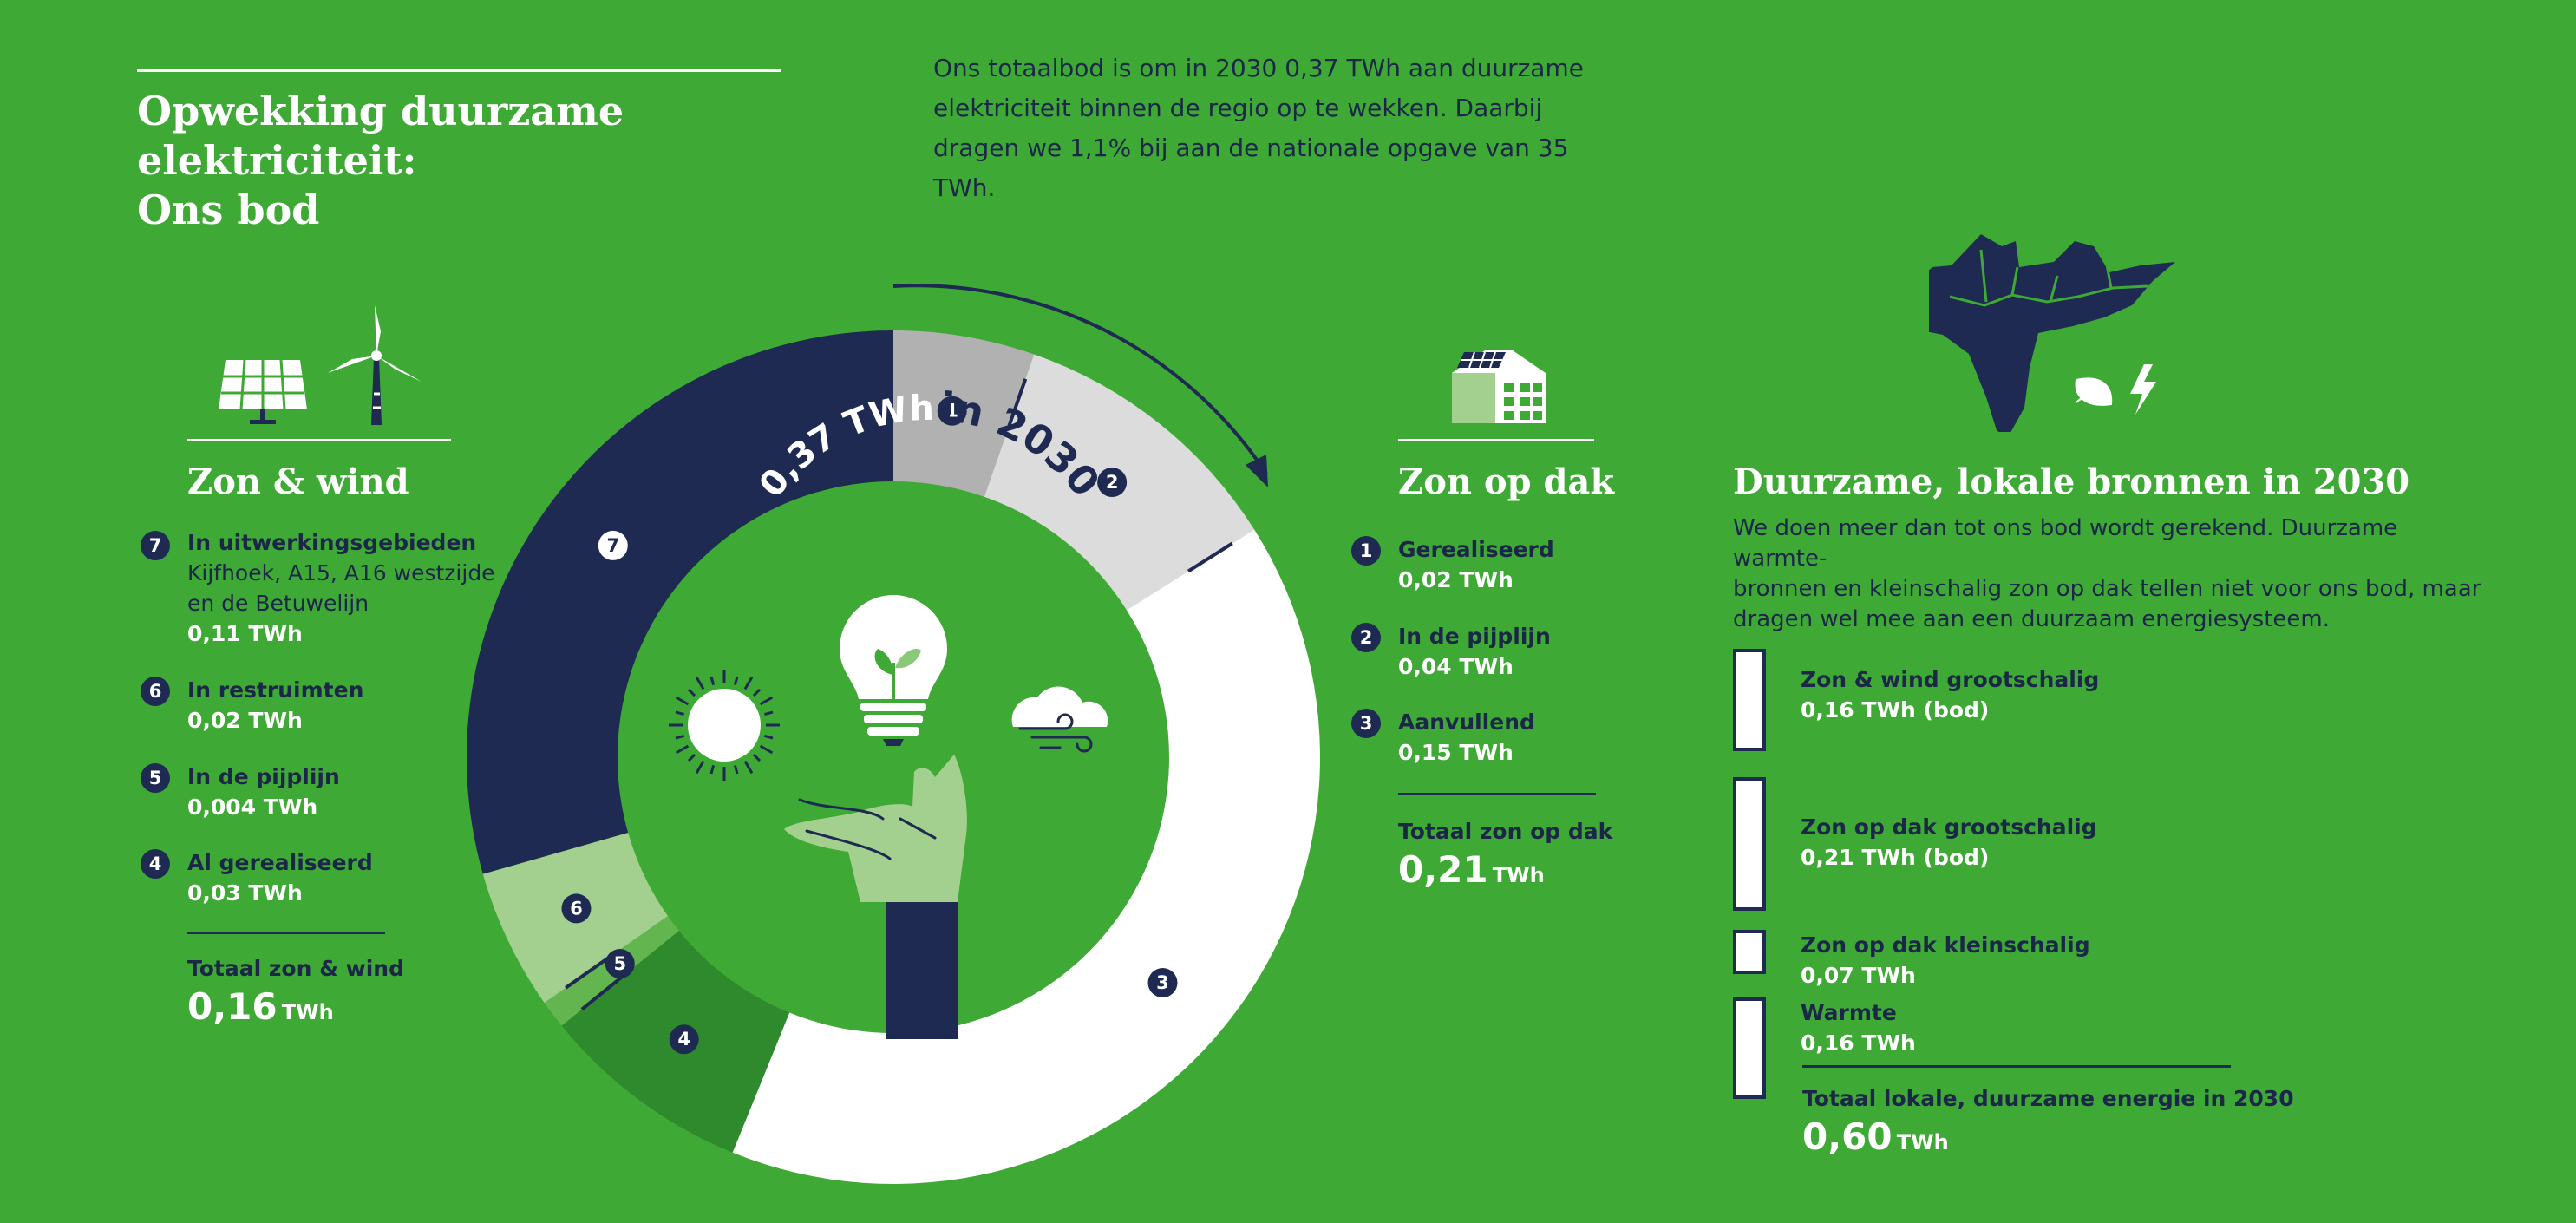 The height and width of the screenshot is (1223, 2576). What do you see at coordinates (245, 893) in the screenshot?
I see `item-value: 0,03 TWh` at bounding box center [245, 893].